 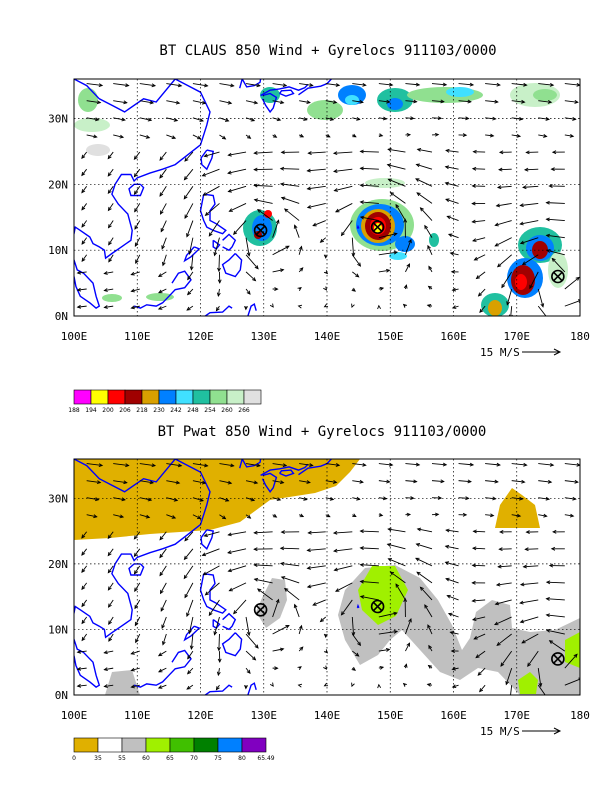 What do you see at coordinates (146, 758) in the screenshot?
I see `colorbar-label: 60` at bounding box center [146, 758].